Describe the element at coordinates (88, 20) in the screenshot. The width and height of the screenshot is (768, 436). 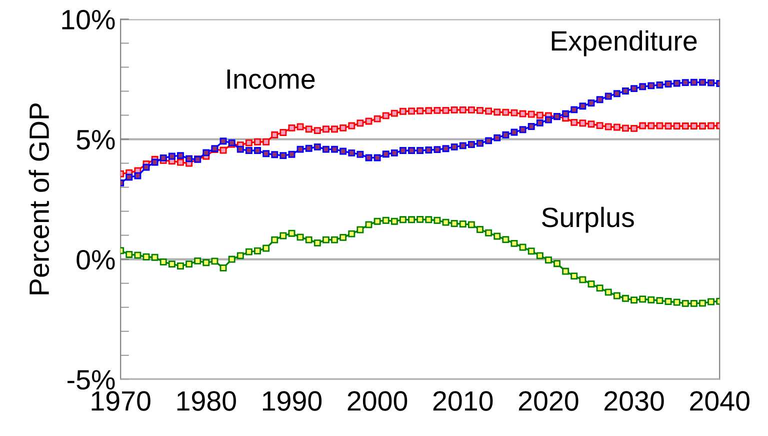
I see `y-tick-label: 10%` at that location.